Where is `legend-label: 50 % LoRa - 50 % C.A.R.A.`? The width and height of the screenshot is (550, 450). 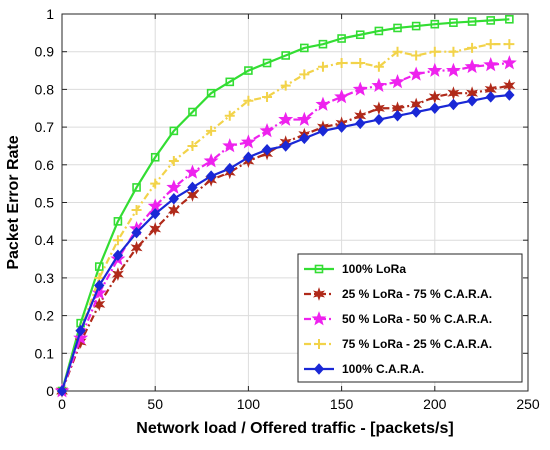
legend-label: 50 % LoRa - 50 % C.A.R.A. is located at coordinates (417, 319).